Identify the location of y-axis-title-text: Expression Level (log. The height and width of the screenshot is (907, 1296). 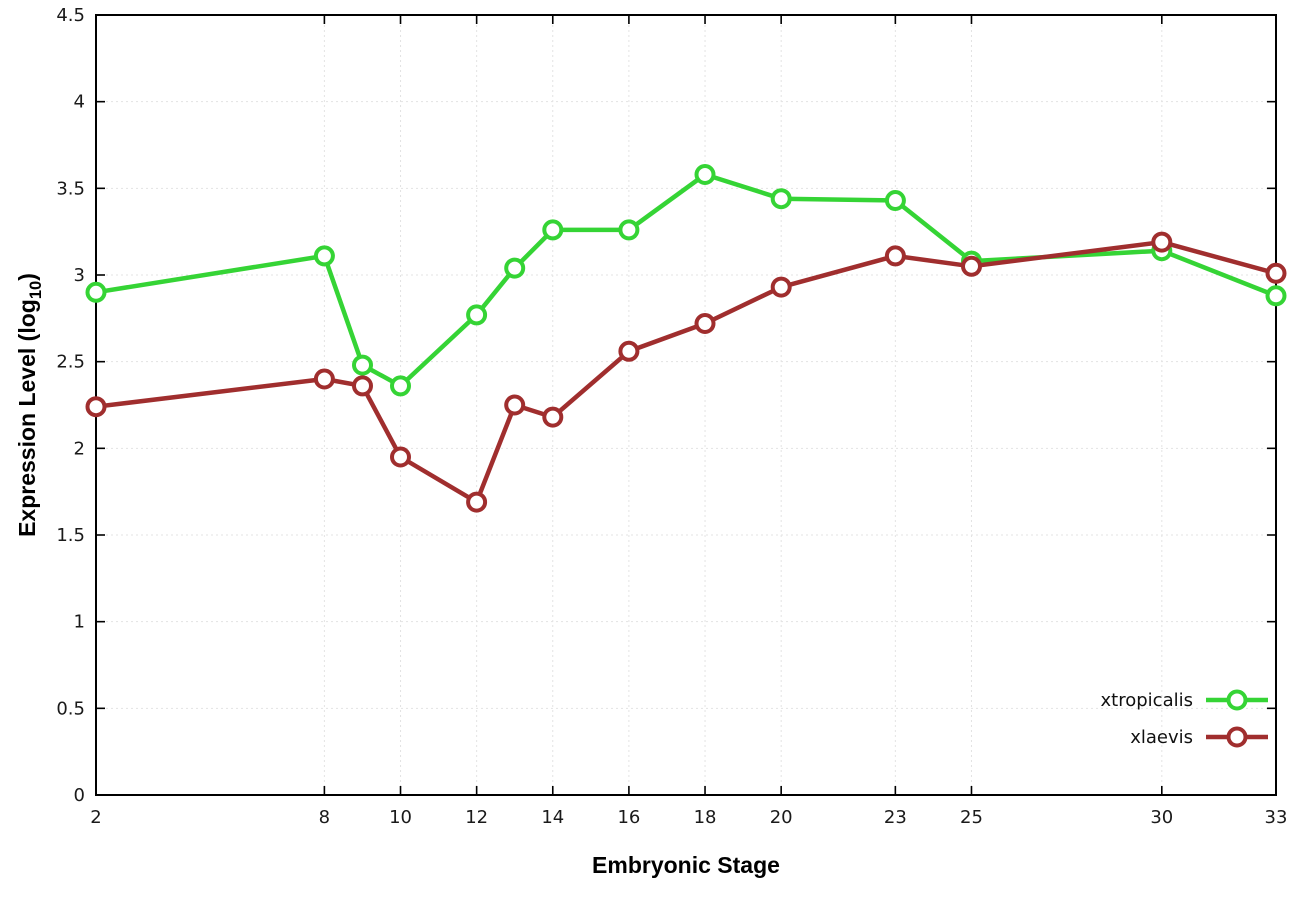
(27, 418).